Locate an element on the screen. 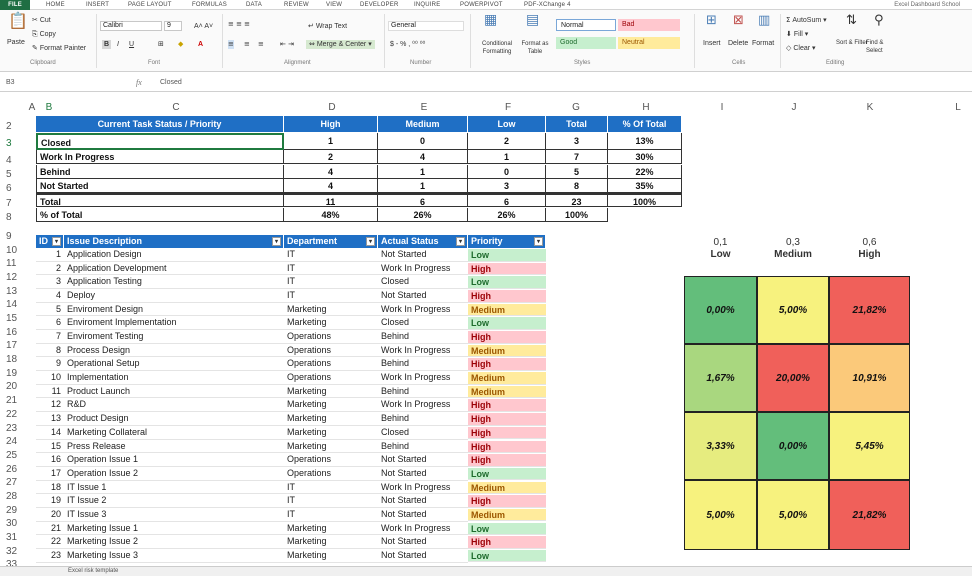  row-number: 29 is located at coordinates (12, 510).